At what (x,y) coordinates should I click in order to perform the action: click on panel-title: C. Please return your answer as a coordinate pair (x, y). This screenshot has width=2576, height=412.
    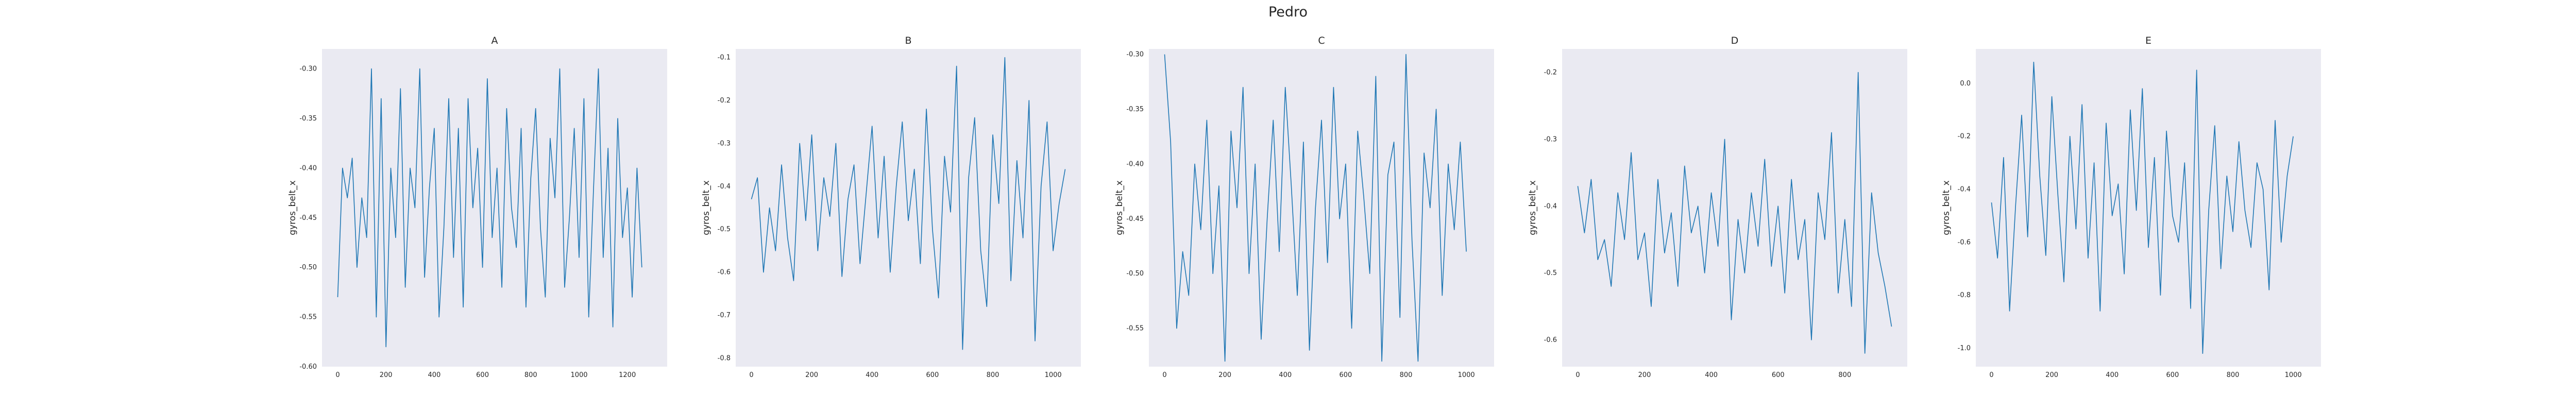
    Looking at the image, I should click on (1321, 41).